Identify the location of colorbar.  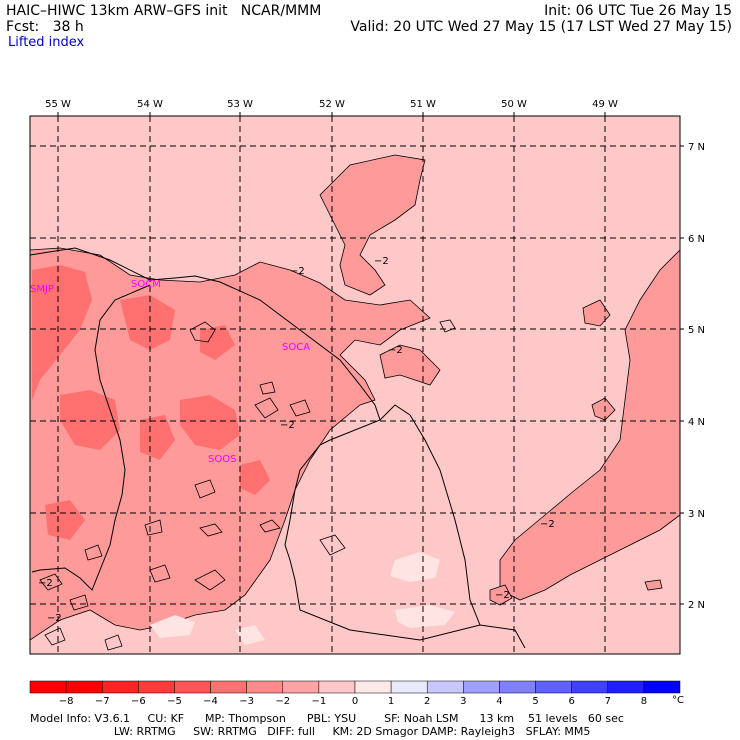
(355, 687).